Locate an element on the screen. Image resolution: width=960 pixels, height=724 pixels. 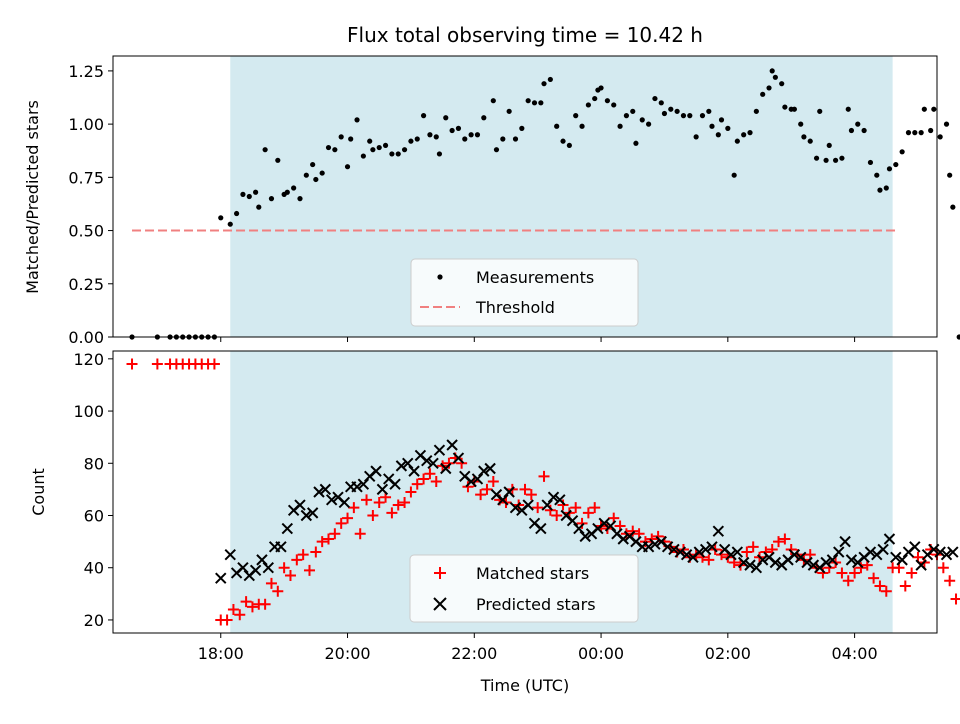
ratio-y-axis-label: Matched/Predicted stars is located at coordinates (32, 197).